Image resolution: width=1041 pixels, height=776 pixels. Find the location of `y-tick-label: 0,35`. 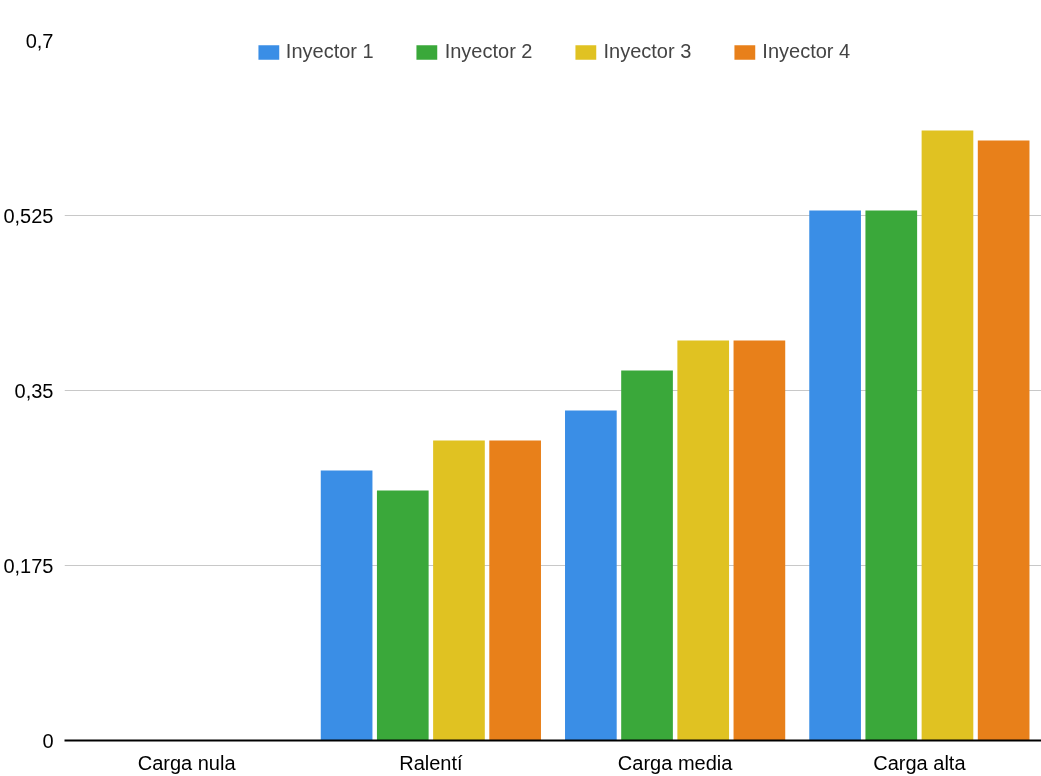

y-tick-label: 0,35 is located at coordinates (34, 390).